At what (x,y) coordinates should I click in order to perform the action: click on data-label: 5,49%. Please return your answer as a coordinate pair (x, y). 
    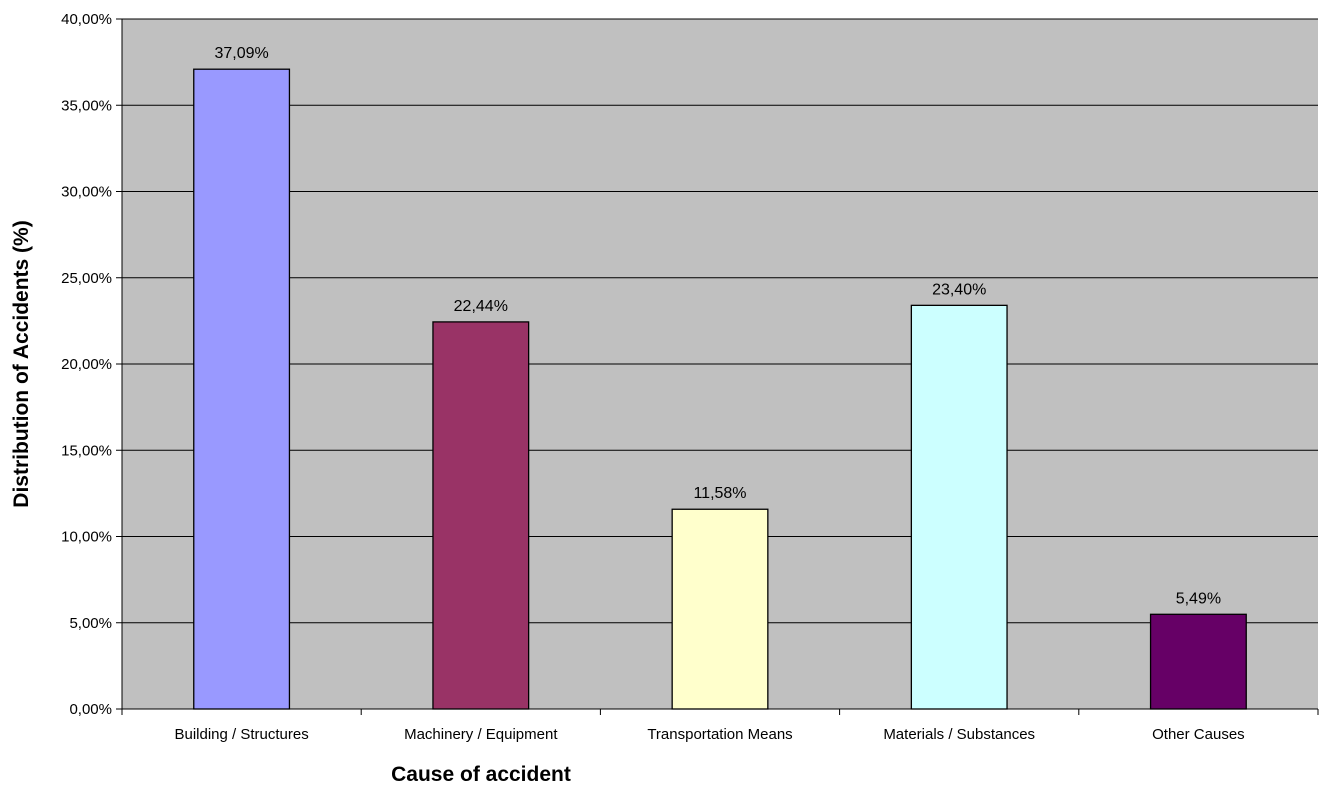
    Looking at the image, I should click on (1198, 598).